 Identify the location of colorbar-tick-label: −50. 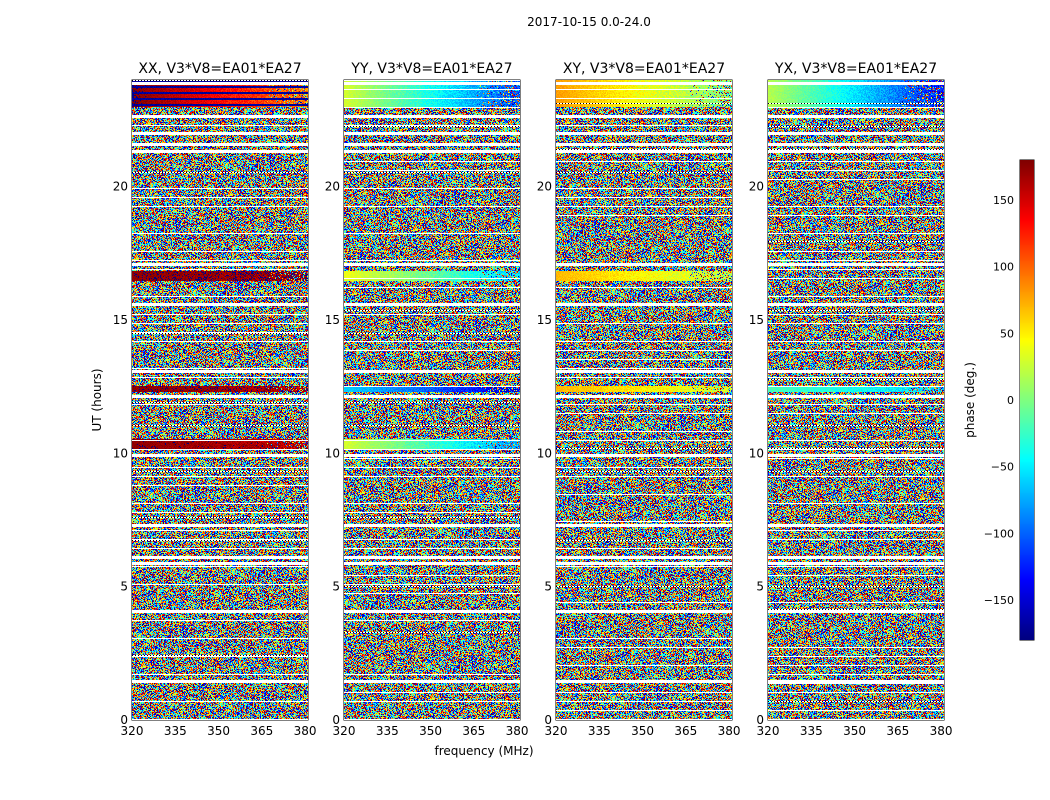
(1002, 467).